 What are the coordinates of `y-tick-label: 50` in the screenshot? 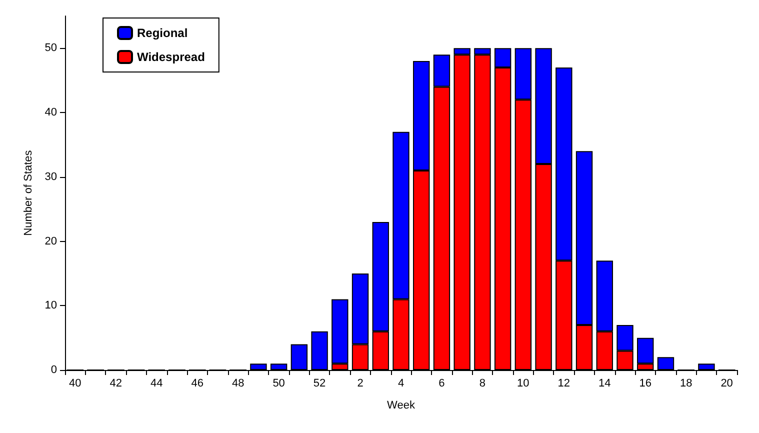 It's located at (50, 48).